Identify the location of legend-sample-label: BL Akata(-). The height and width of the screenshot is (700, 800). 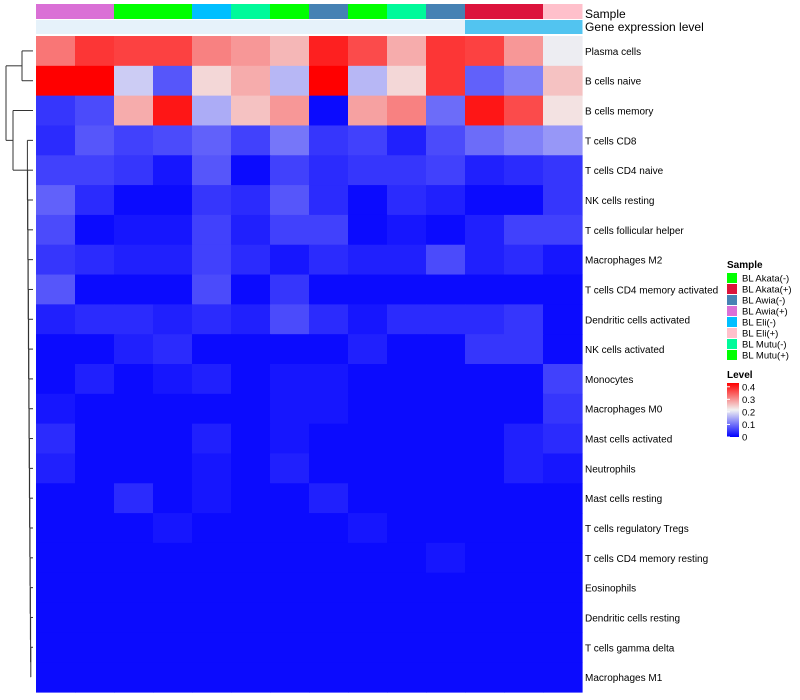
(765, 279).